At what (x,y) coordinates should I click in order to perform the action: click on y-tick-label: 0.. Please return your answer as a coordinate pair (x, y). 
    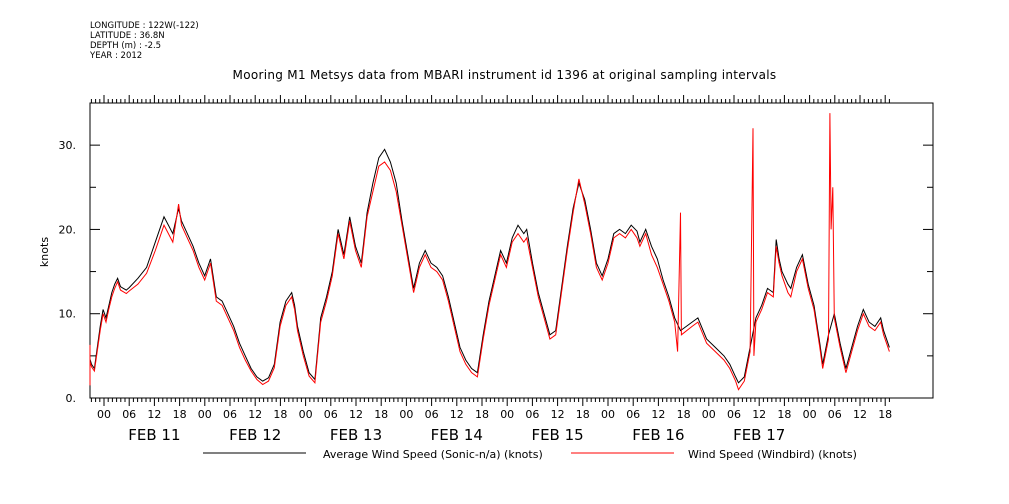
    Looking at the image, I should click on (71, 398).